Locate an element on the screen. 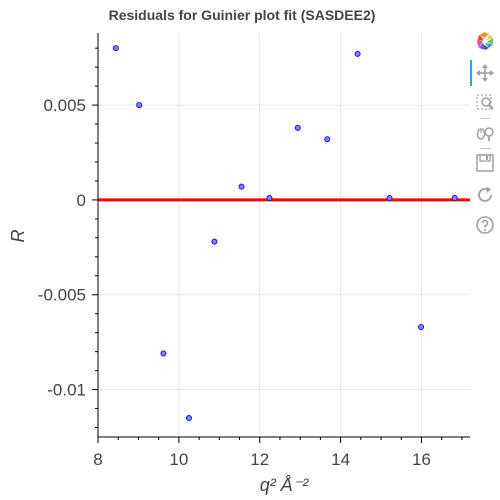 Image resolution: width=500 pixels, height=500 pixels. bokeh-logo-icon is located at coordinates (485, 41).